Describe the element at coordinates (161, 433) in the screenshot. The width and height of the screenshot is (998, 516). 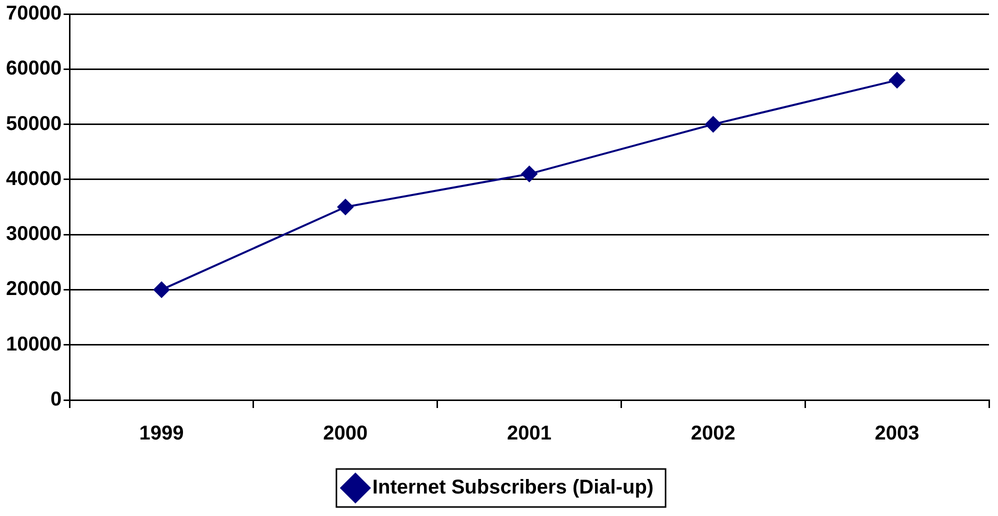
I see `x-tick-label: 1999` at that location.